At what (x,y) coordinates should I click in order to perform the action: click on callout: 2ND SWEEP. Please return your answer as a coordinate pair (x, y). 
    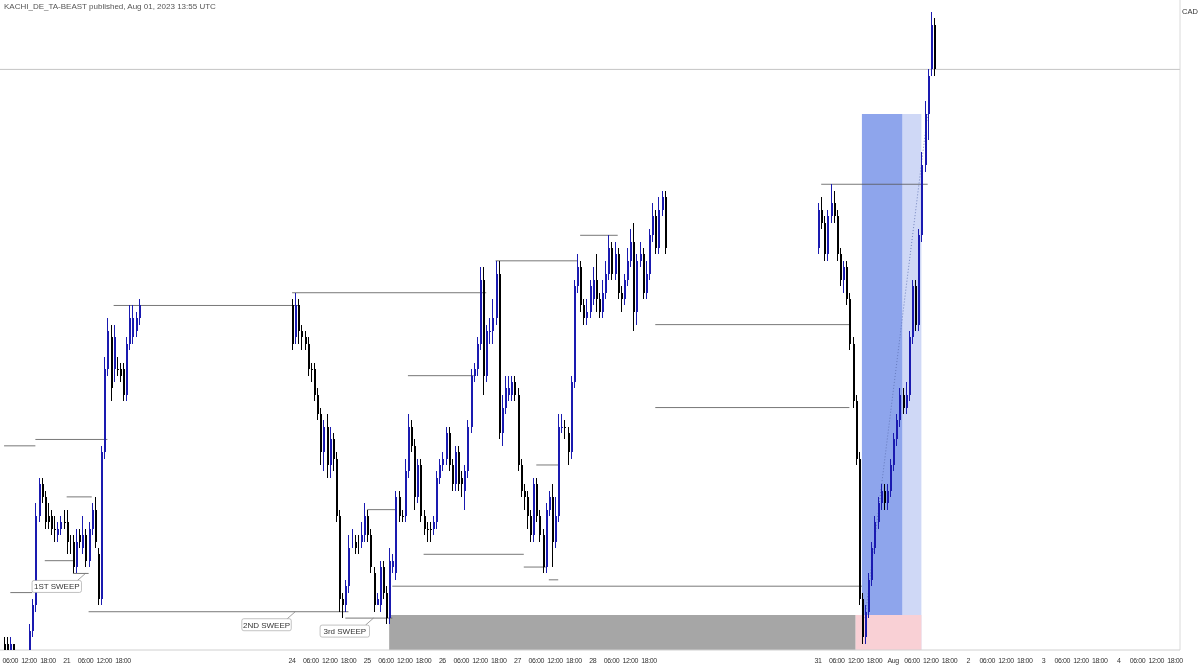
    Looking at the image, I should click on (268, 621).